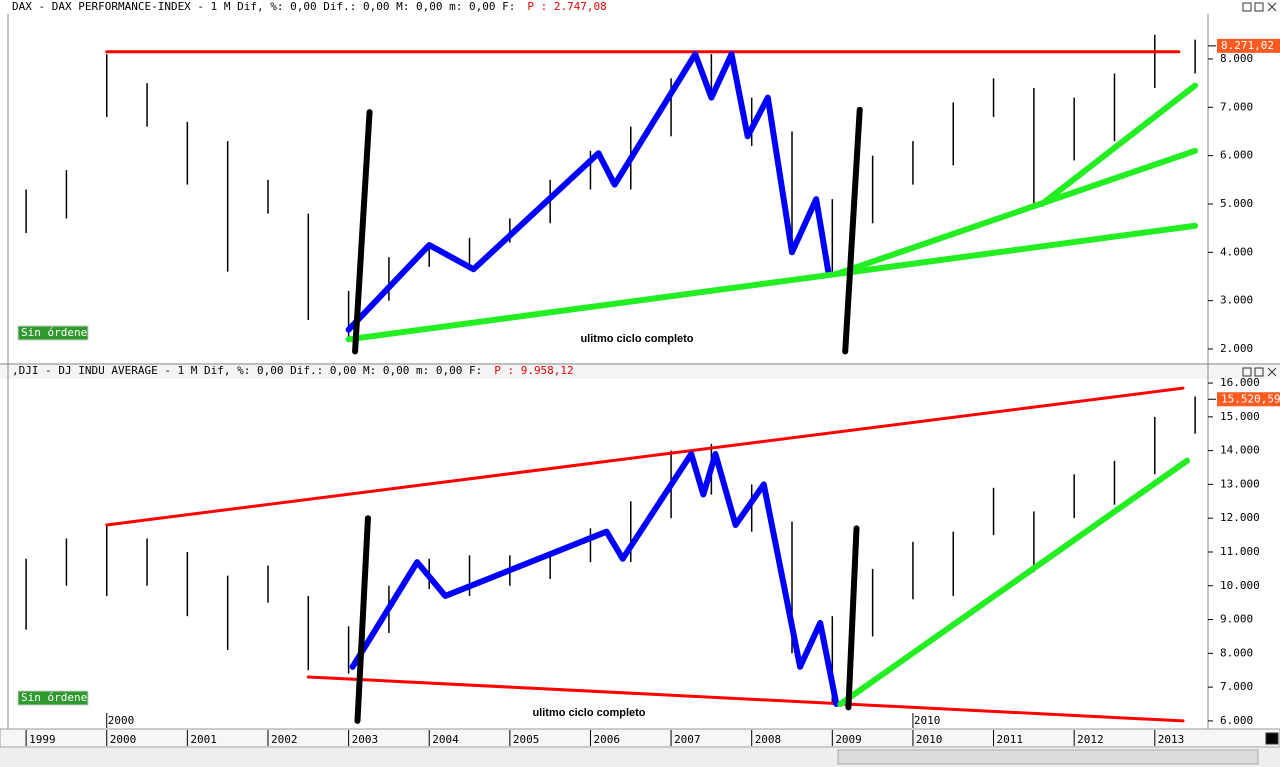  What do you see at coordinates (1236, 300) in the screenshot?
I see `y-tick-label: 3.000` at bounding box center [1236, 300].